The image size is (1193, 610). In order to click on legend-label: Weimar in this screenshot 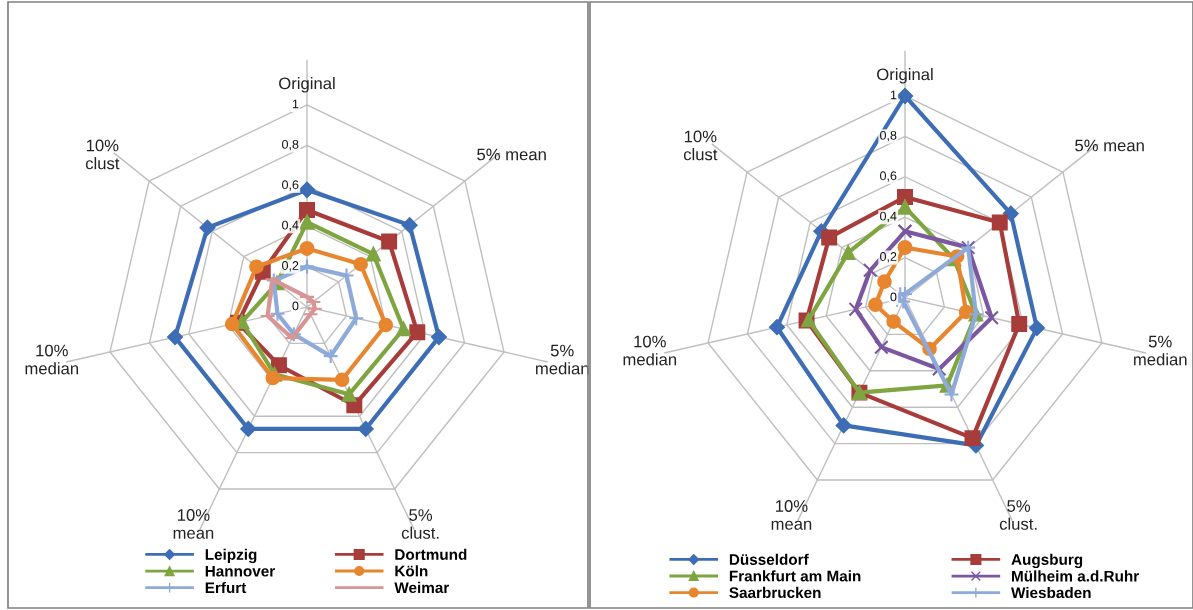, I will do `click(422, 587)`.